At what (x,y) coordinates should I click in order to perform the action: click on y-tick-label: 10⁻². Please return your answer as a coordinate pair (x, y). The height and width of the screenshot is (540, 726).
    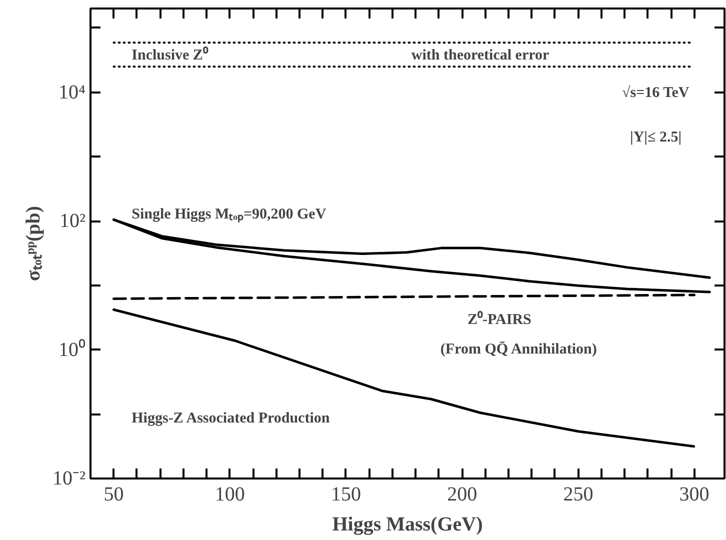
    Looking at the image, I should click on (69, 479).